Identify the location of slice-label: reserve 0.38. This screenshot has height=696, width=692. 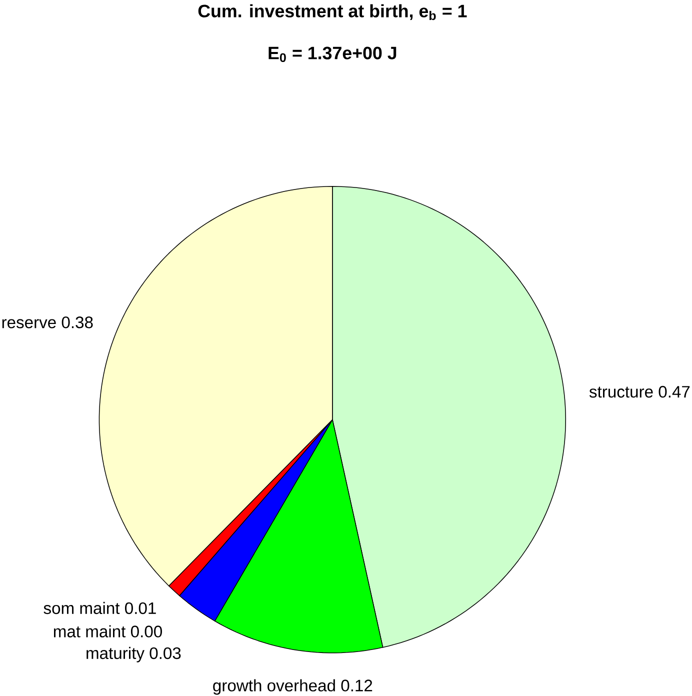
(47, 322).